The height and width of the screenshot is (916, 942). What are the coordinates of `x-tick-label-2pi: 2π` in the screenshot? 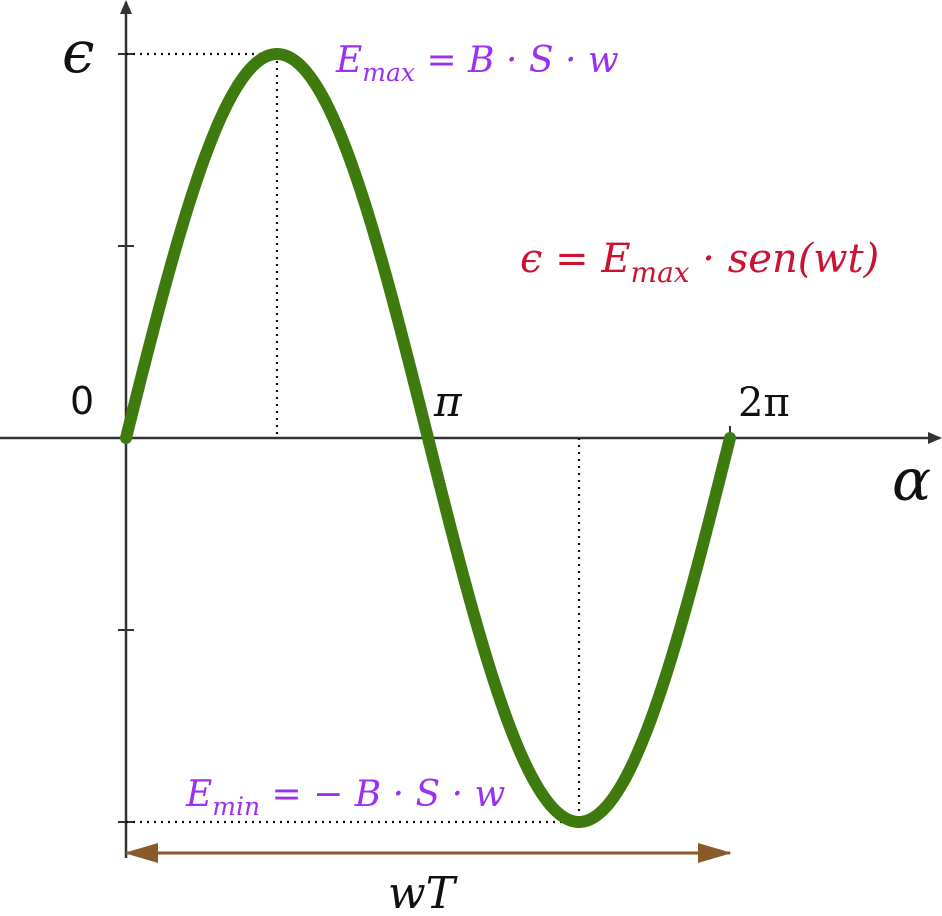 It's located at (764, 403).